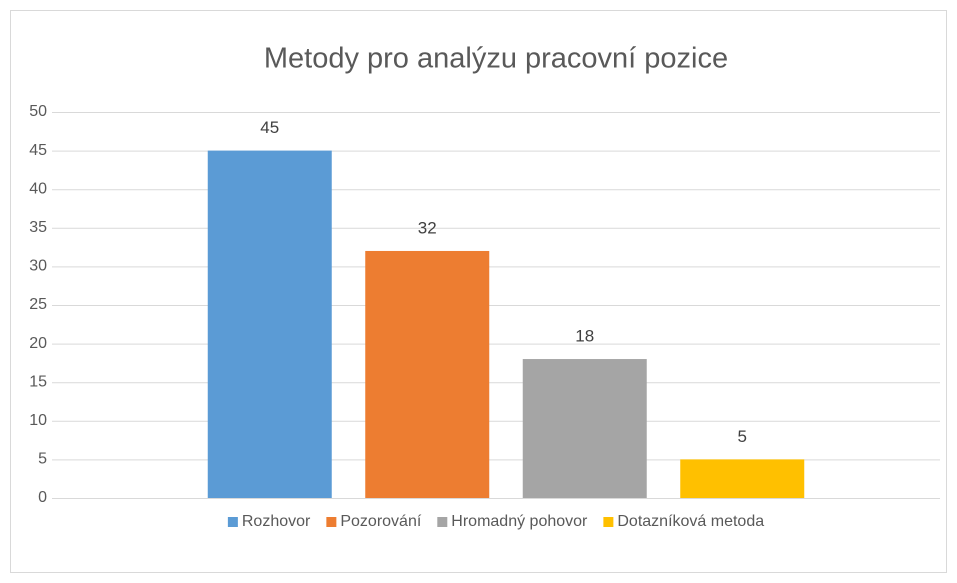 The height and width of the screenshot is (583, 957). What do you see at coordinates (276, 521) in the screenshot?
I see `legend-label: Rozhovor` at bounding box center [276, 521].